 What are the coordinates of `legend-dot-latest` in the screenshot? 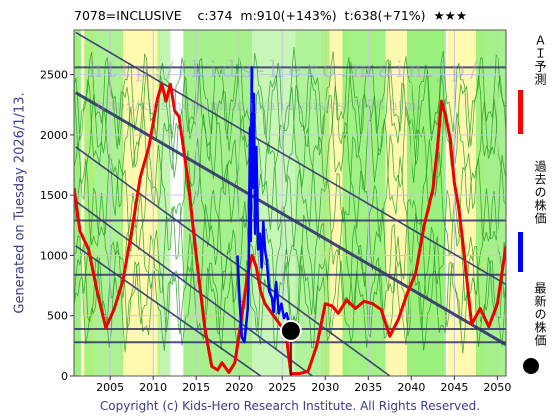 It's located at (531, 366).